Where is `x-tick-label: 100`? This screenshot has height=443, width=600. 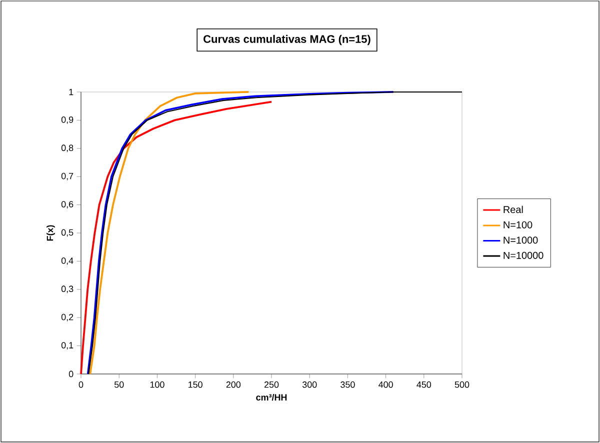 x-tick-label: 100 is located at coordinates (157, 384).